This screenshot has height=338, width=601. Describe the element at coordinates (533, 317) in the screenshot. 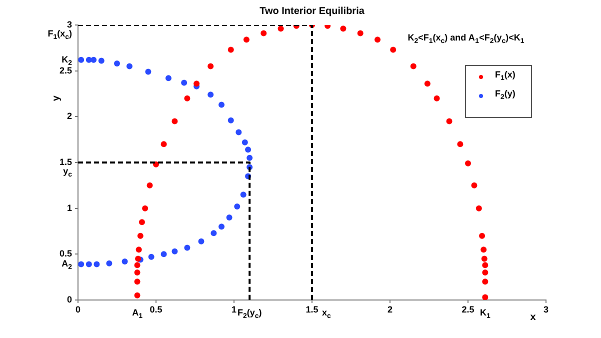

I see `x-axis-title: x` at that location.